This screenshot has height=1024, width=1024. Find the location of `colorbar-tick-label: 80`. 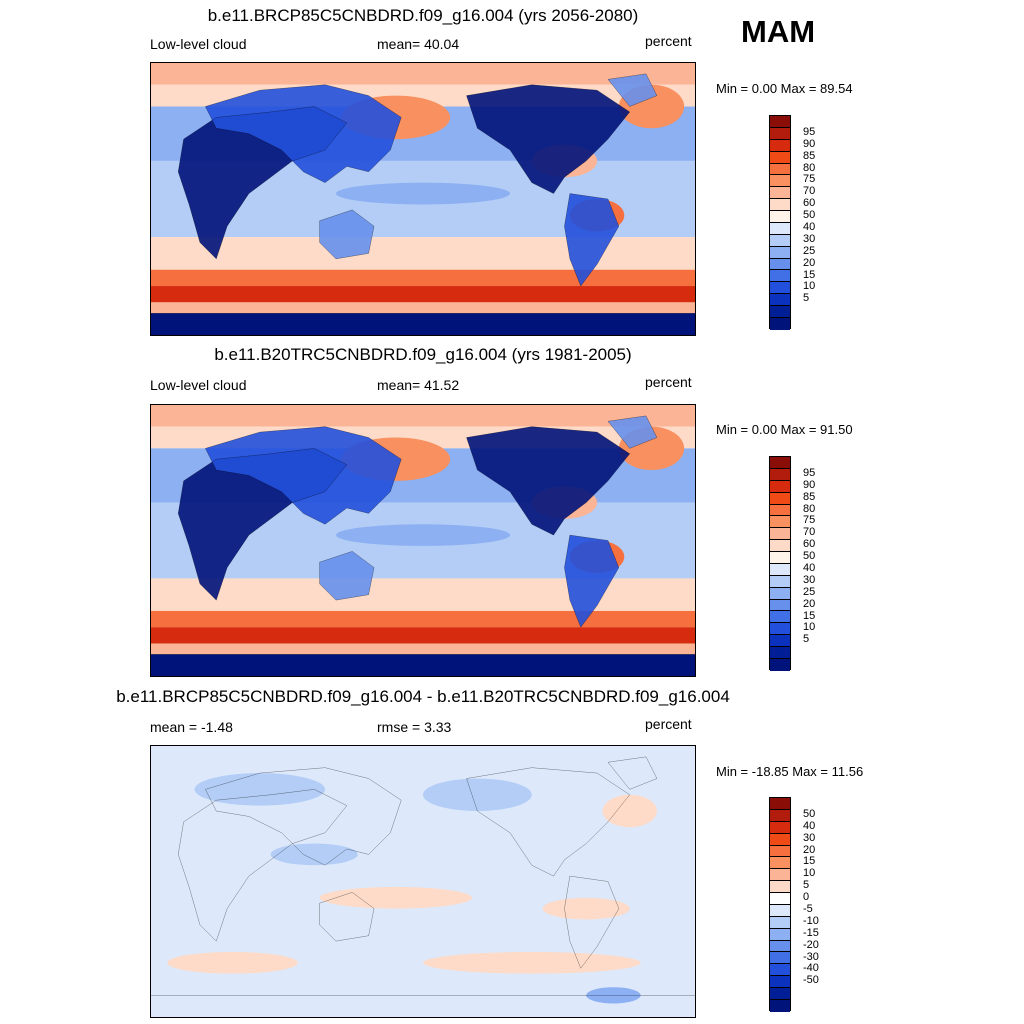

colorbar-tick-label: 80 is located at coordinates (809, 167).